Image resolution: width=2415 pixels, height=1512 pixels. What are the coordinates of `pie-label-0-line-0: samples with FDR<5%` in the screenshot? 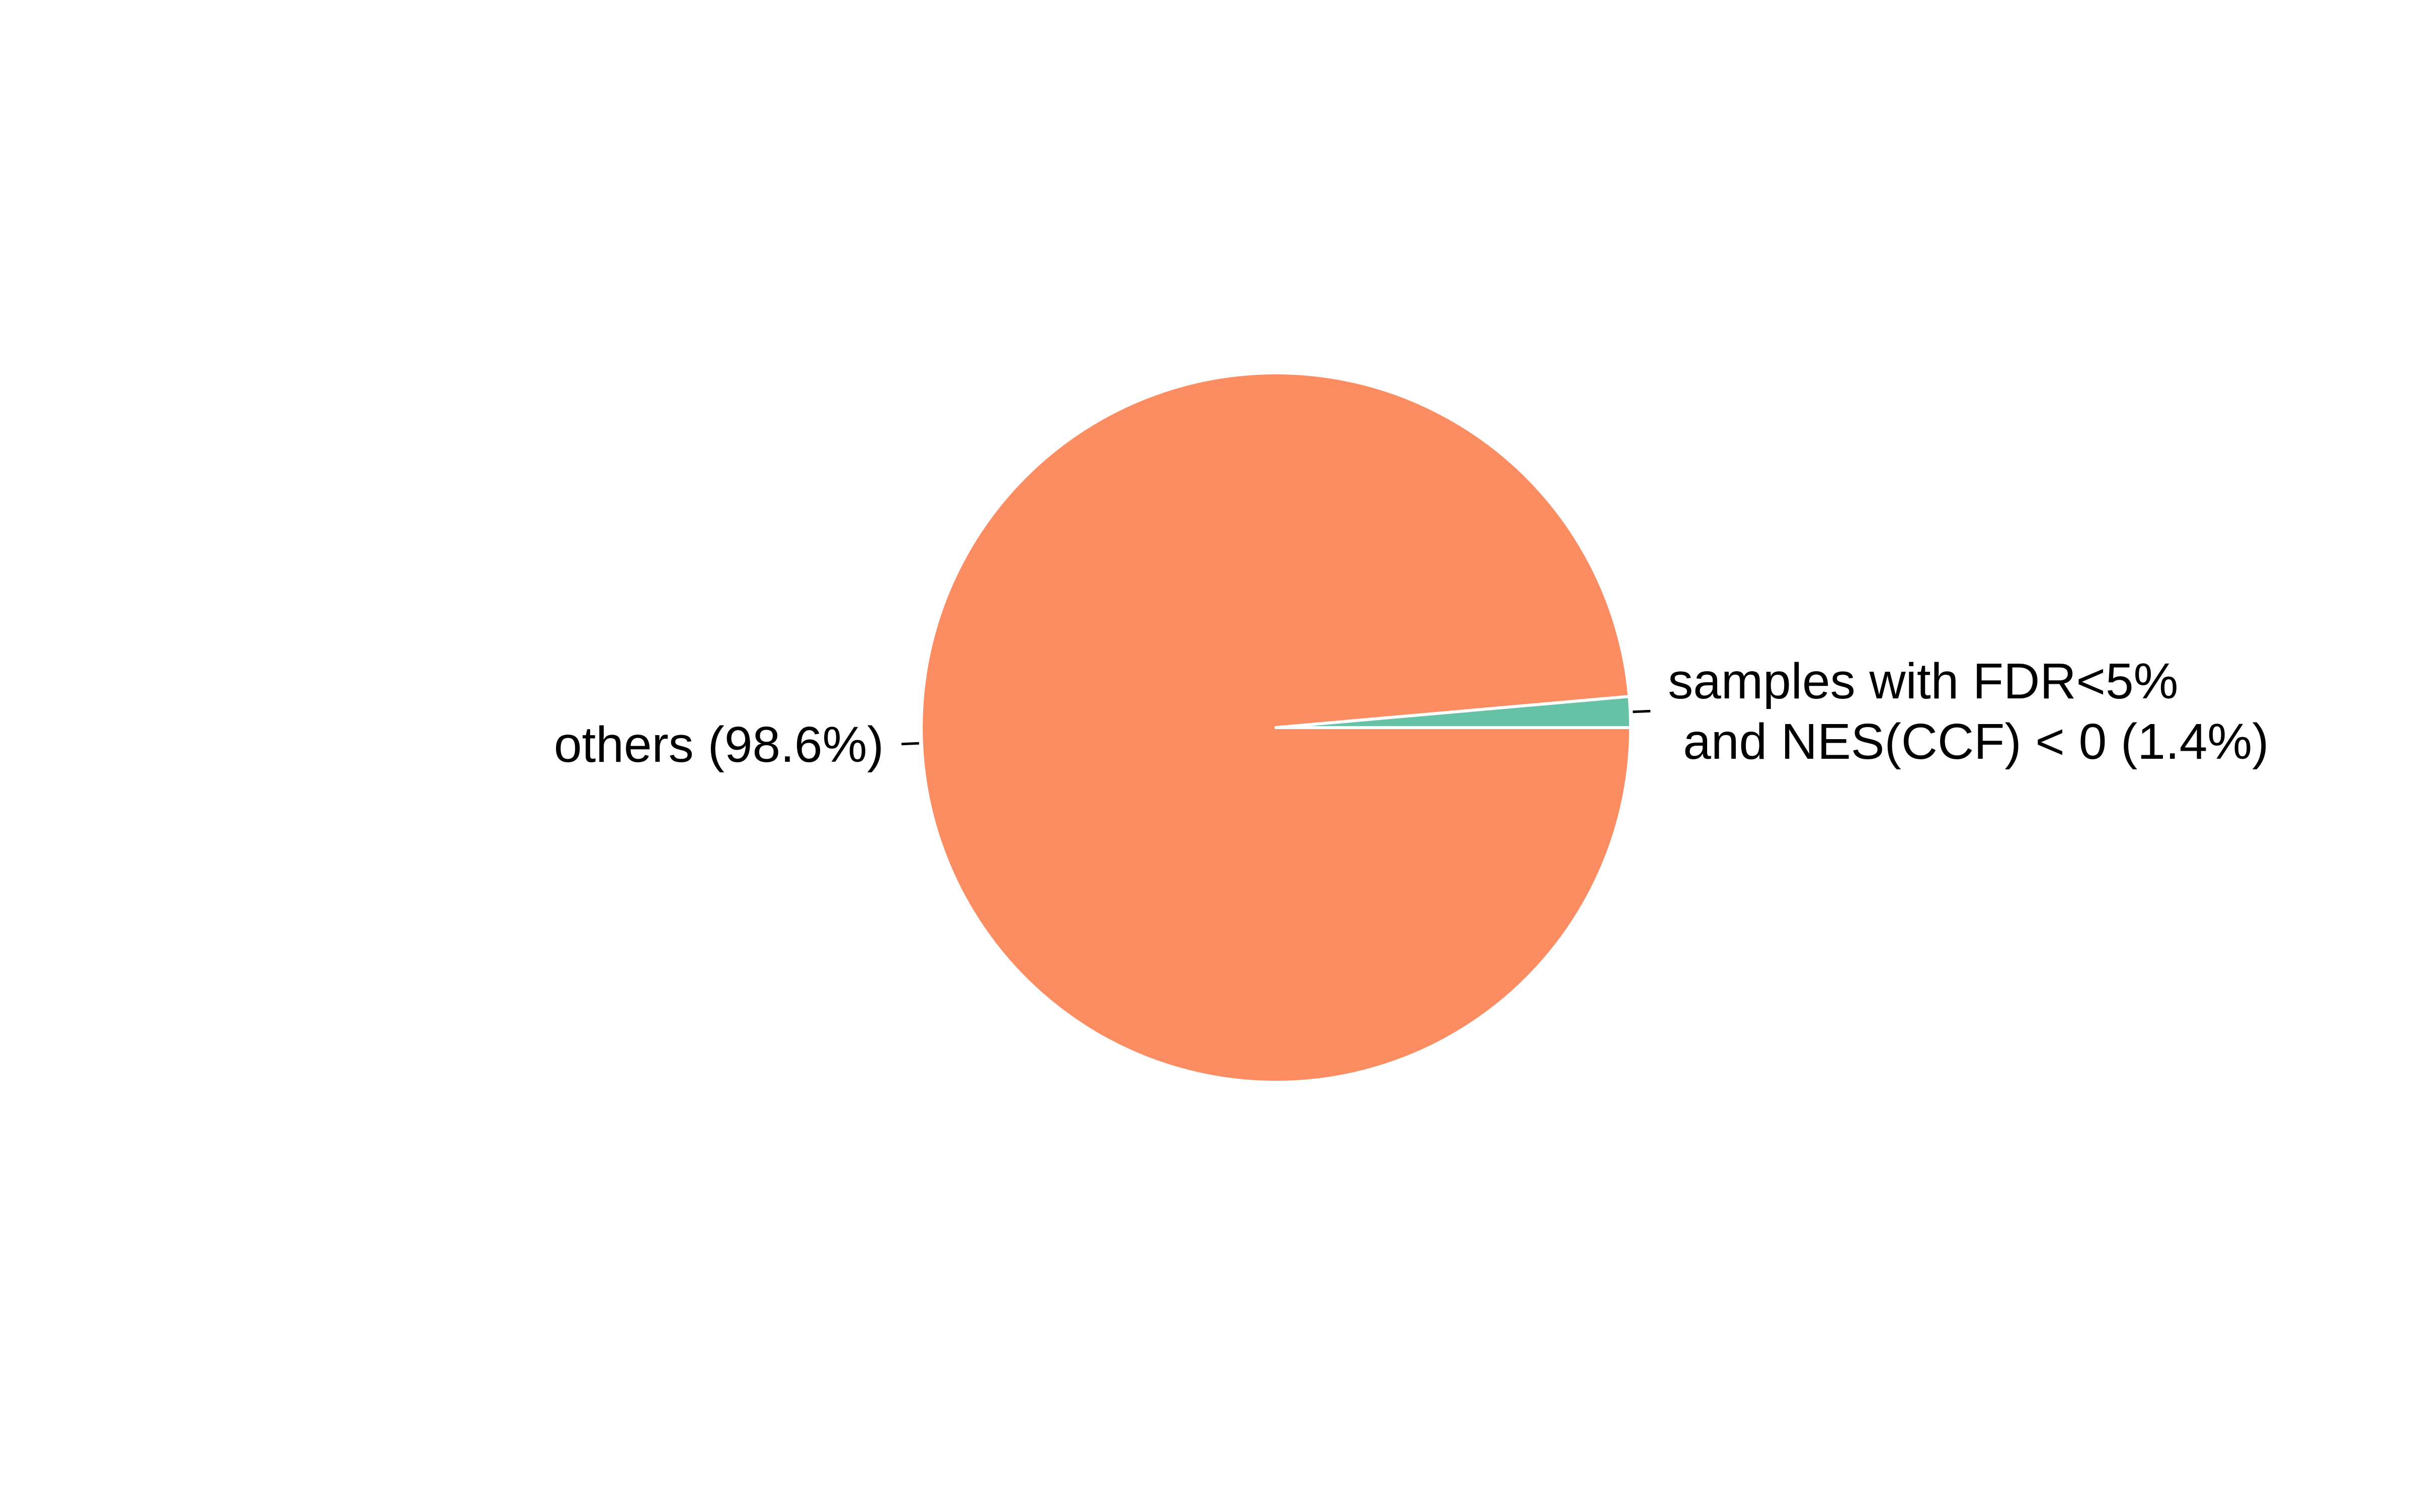 It's located at (1923, 681).